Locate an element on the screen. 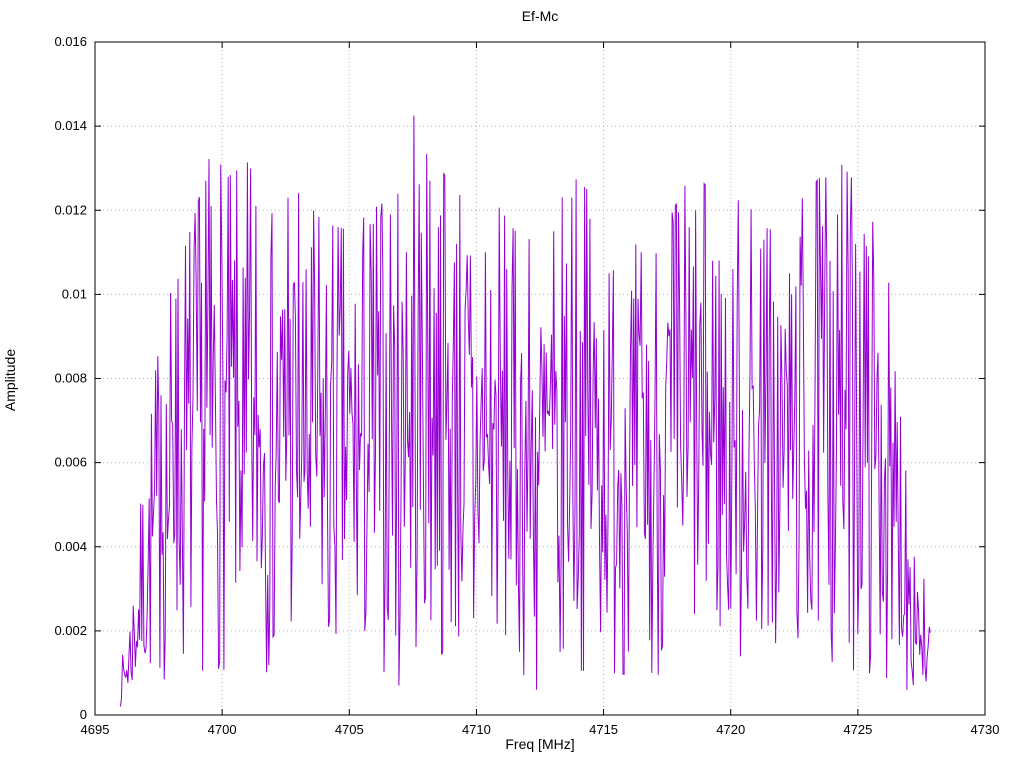 This screenshot has height=768, width=1024. svg-text: 0.008 is located at coordinates (70, 378).